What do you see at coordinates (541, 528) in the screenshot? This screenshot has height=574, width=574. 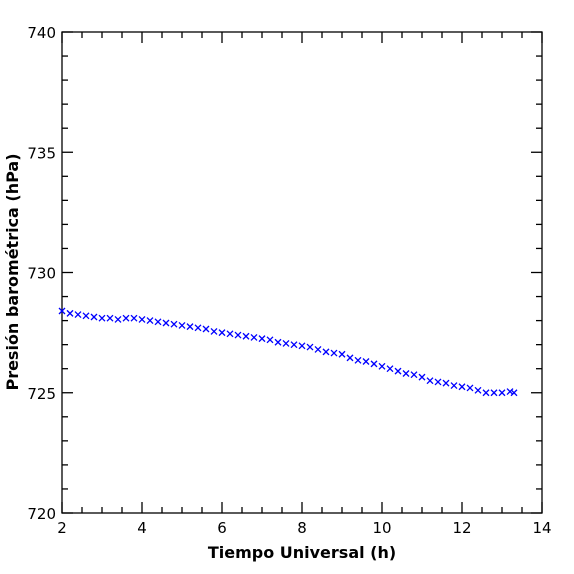 I see `x-tick-label: 14` at bounding box center [541, 528].